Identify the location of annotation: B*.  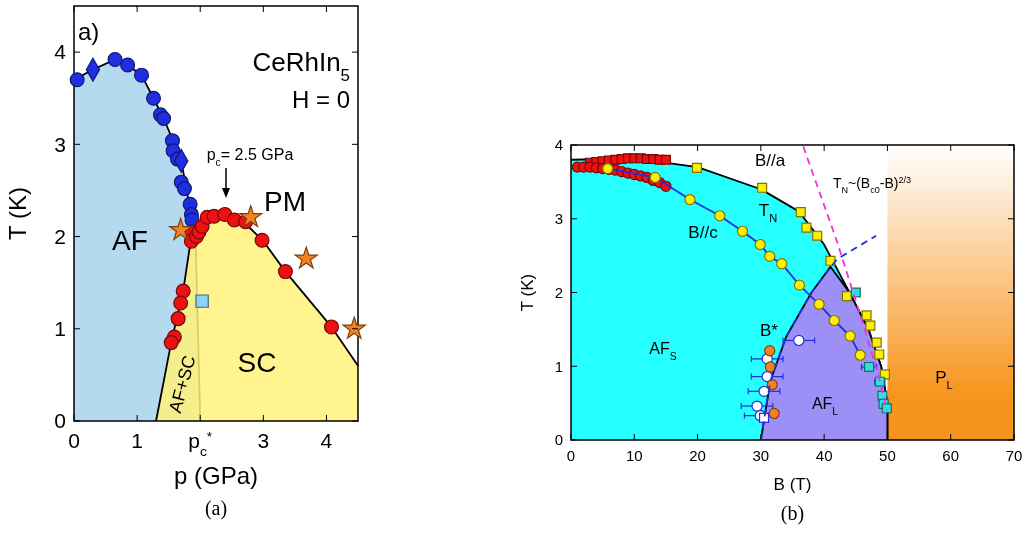
(769, 330).